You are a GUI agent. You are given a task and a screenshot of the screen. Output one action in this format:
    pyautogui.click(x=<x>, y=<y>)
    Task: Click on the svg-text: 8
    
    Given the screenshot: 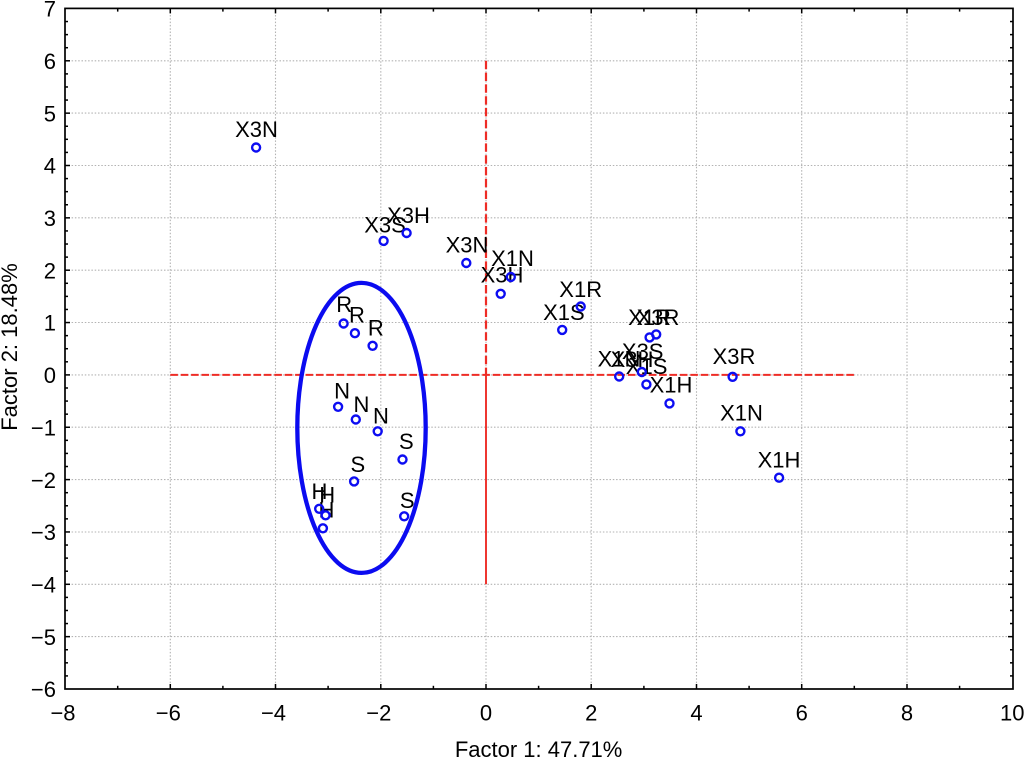 What is the action you would take?
    pyautogui.click(x=907, y=713)
    